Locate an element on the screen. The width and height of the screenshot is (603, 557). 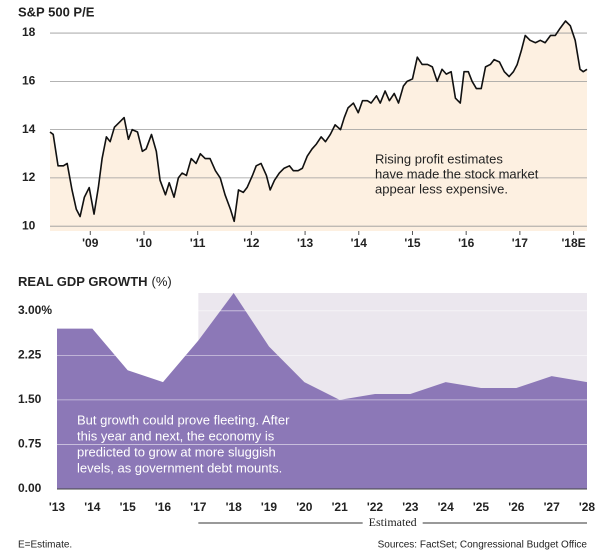
annotation: predicted to grow at more sluggish is located at coordinates (176, 451).